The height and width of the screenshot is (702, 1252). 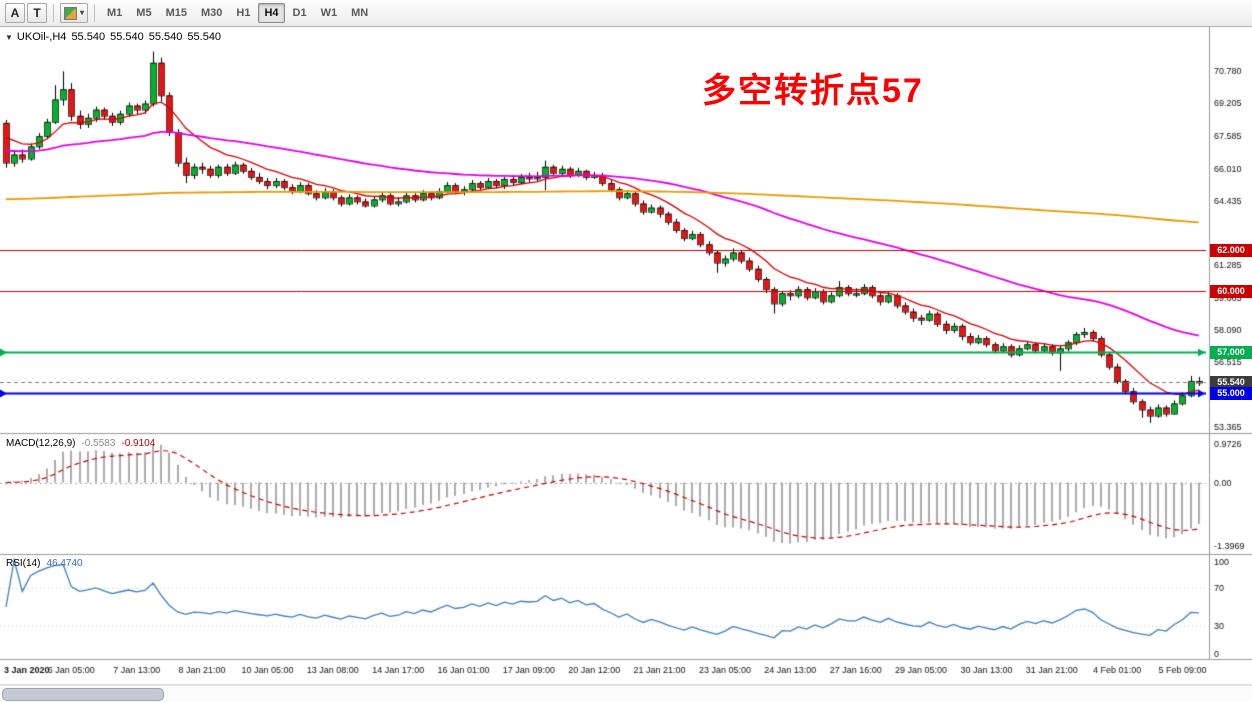 What do you see at coordinates (165, 37) in the screenshot?
I see `low-value: 55.540` at bounding box center [165, 37].